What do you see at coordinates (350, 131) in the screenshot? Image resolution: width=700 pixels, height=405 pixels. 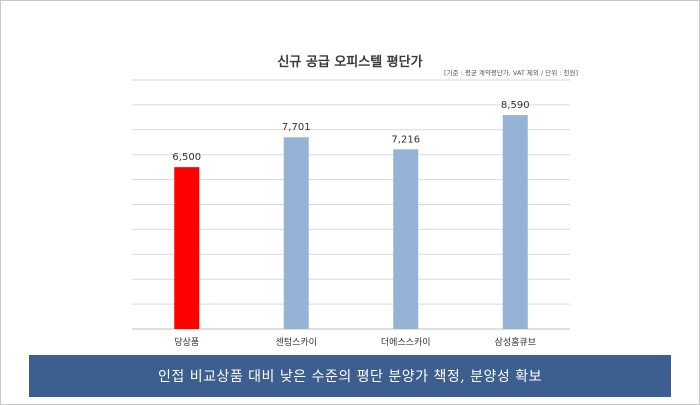 I see `value-labels: 6,500 7,701 7,216 8,590` at bounding box center [350, 131].